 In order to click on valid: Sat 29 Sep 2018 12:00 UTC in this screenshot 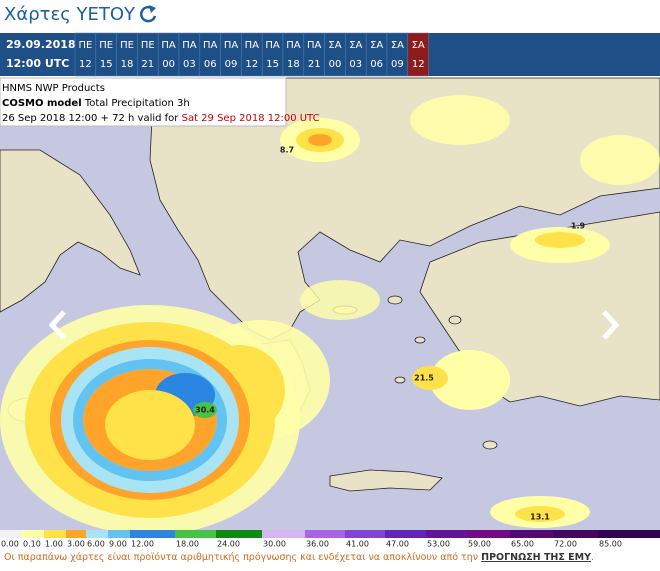, I will do `click(251, 118)`.